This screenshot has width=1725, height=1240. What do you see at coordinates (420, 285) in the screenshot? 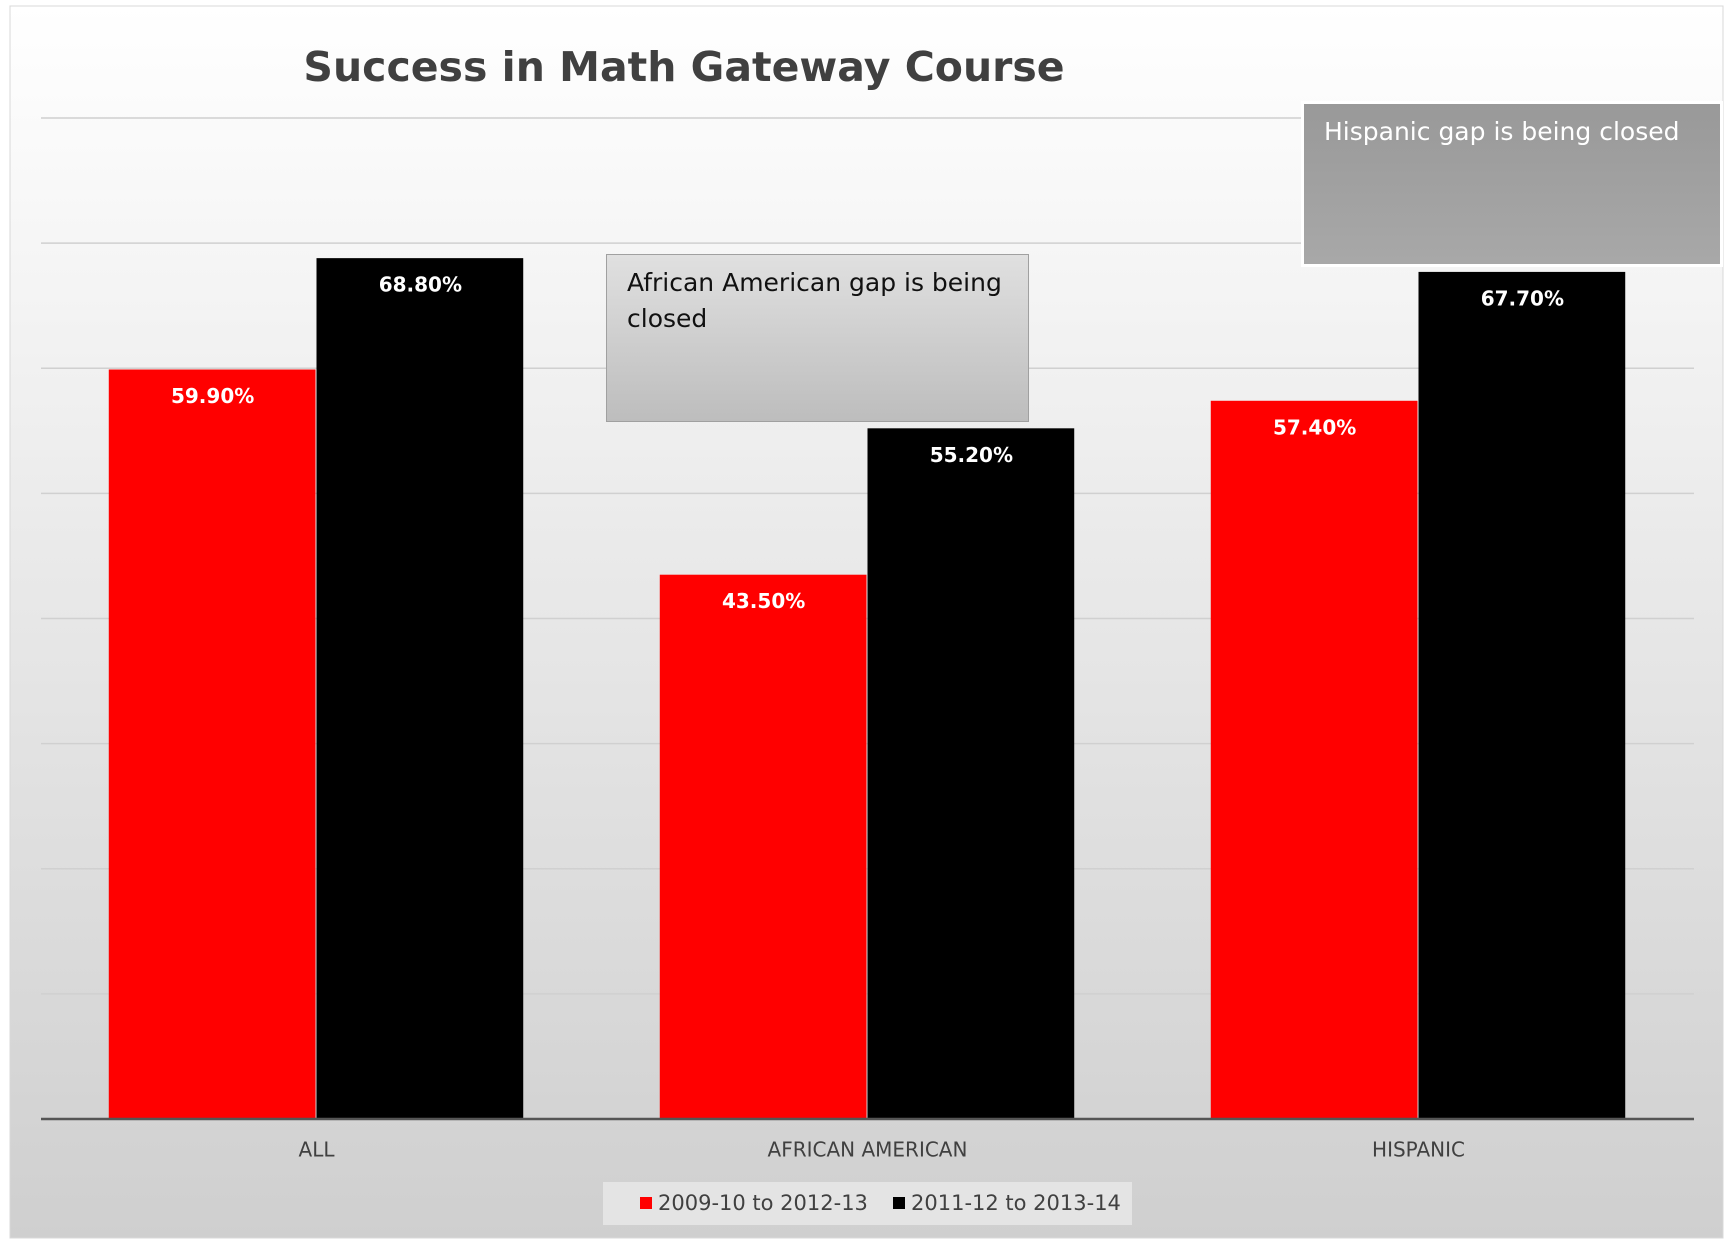
I see `data-label: 68.80%` at bounding box center [420, 285].